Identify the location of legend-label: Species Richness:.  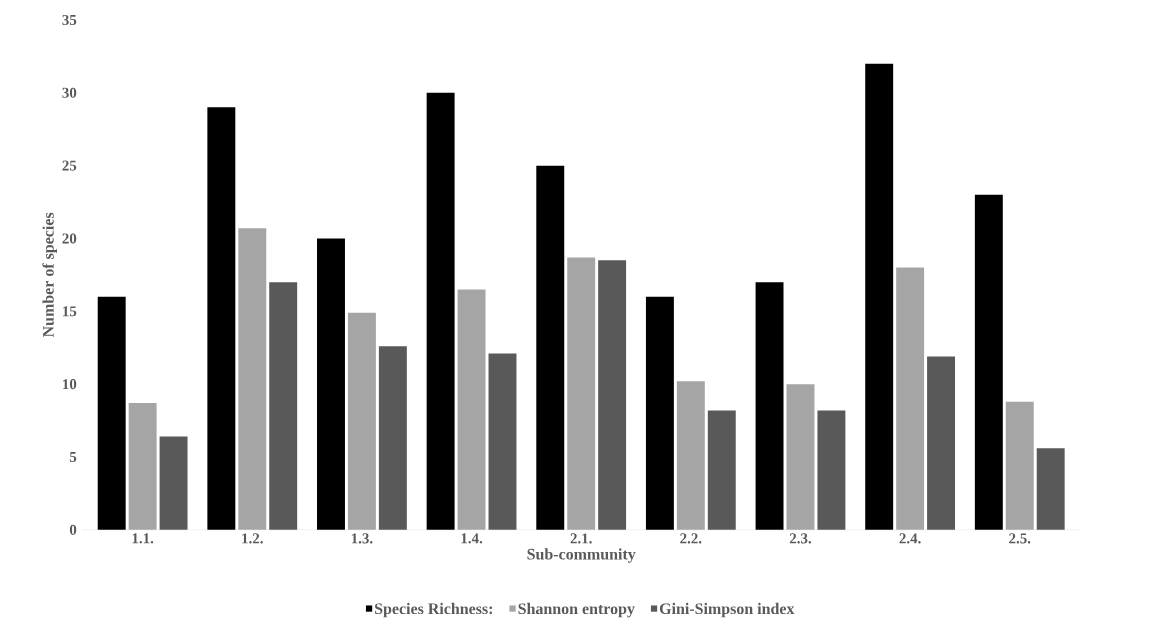
(434, 610).